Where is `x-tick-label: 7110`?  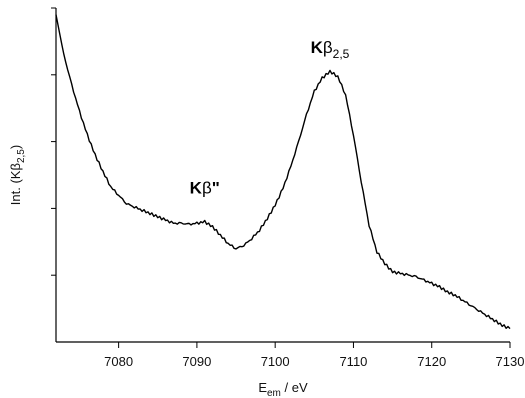 x-tick-label: 7110 is located at coordinates (353, 361).